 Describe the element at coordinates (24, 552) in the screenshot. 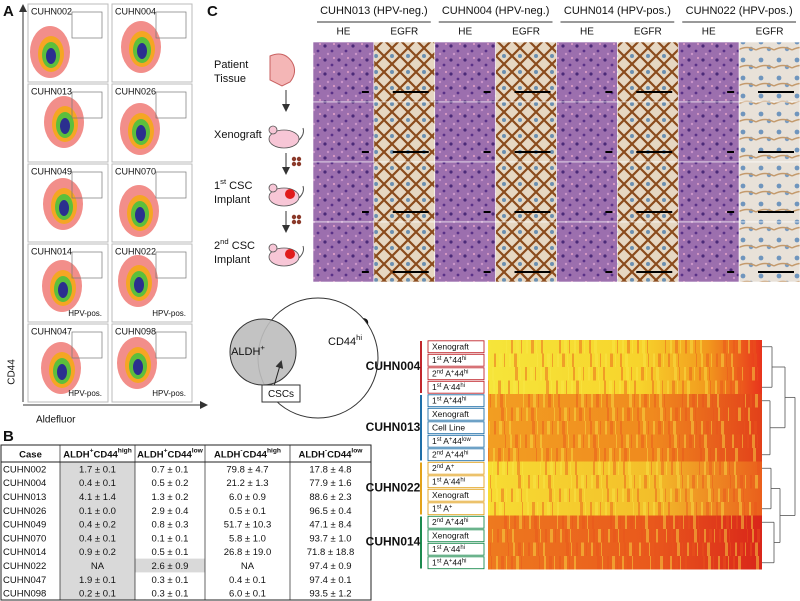

I see `table-cell: CUHN014` at that location.